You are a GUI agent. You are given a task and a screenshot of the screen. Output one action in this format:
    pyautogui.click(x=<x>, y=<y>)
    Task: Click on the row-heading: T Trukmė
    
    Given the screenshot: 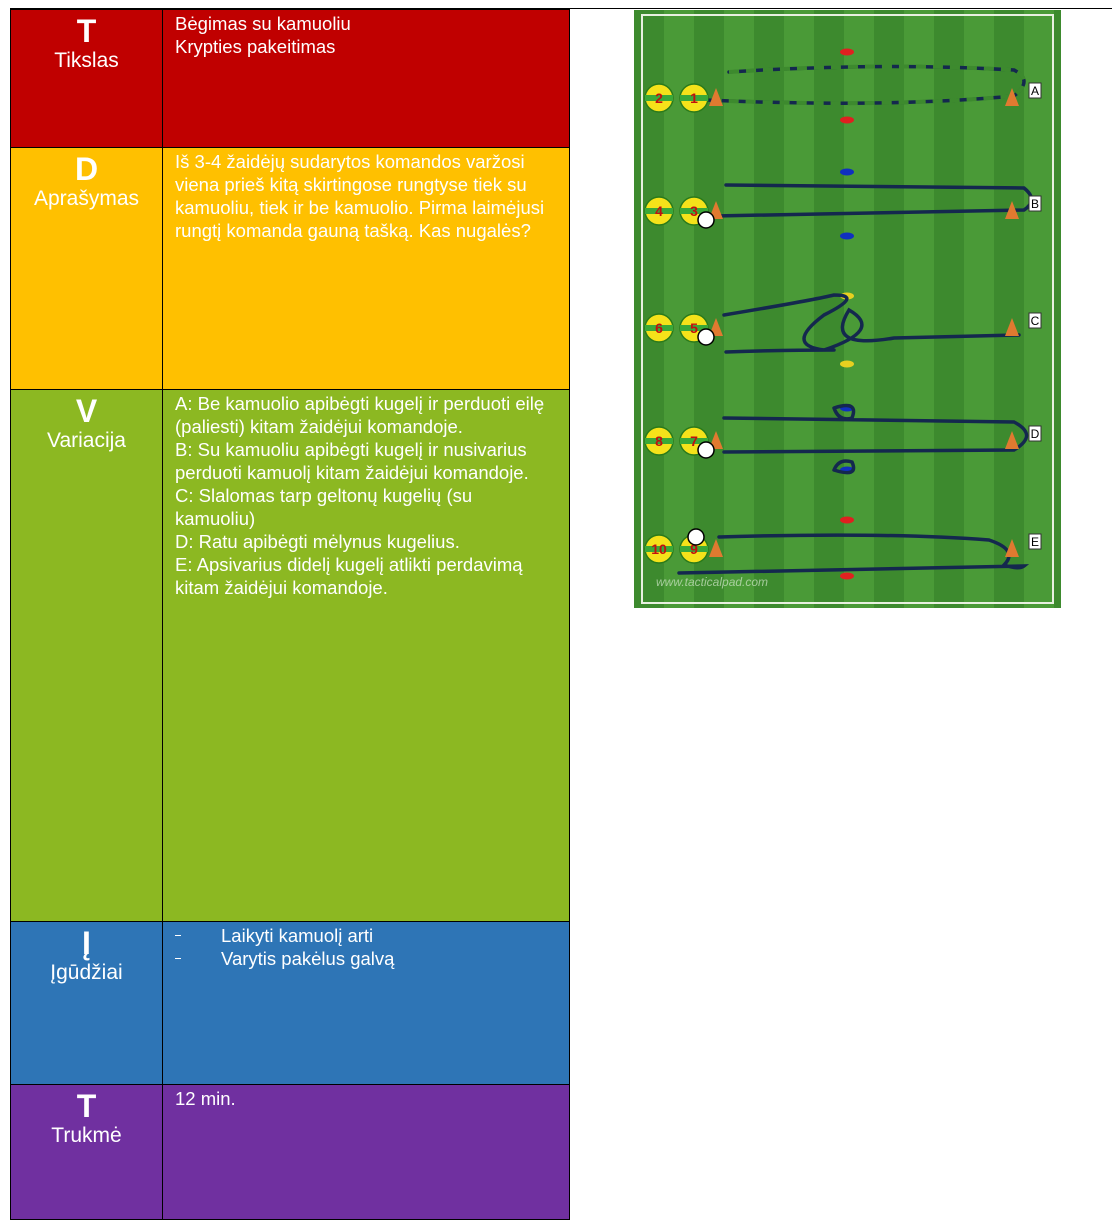 What is the action you would take?
    pyautogui.click(x=86, y=1152)
    